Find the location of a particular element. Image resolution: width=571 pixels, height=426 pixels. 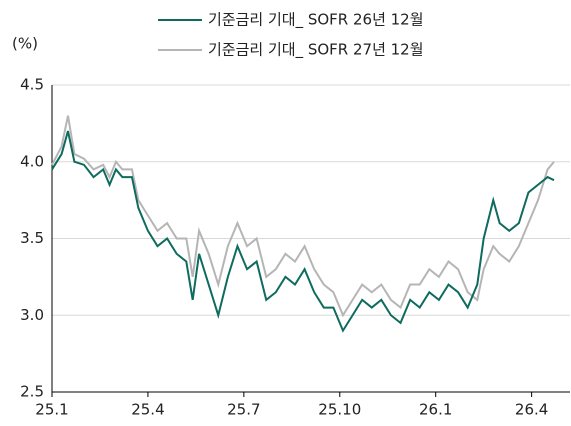

x-tick-label: 26.4 is located at coordinates (531, 410).